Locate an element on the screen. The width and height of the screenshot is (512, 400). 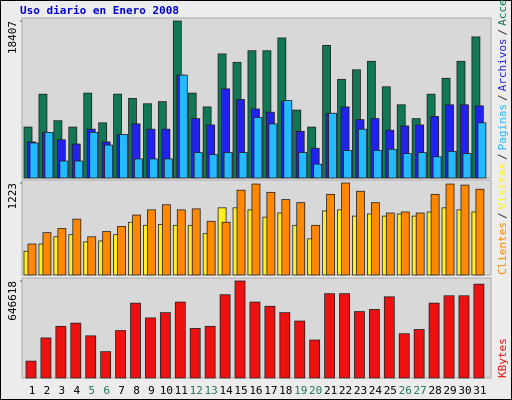
legend-entry: Archivos is located at coordinates (502, 64).